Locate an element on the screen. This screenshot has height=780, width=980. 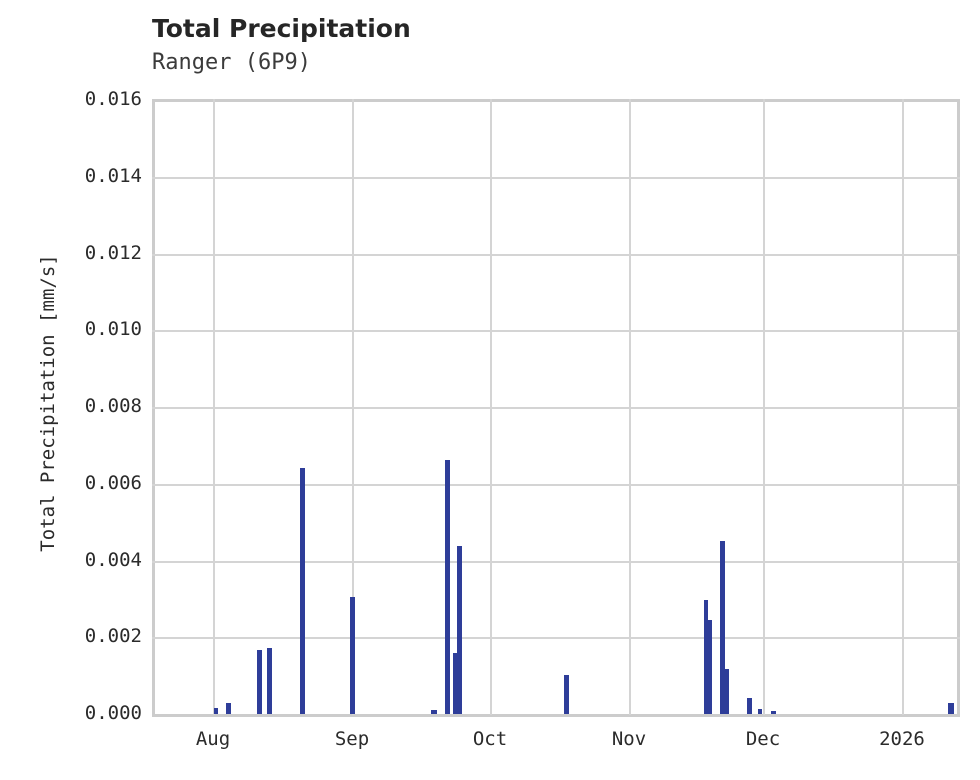
y-axis-tick-label: 0.002 is located at coordinates (113, 636).